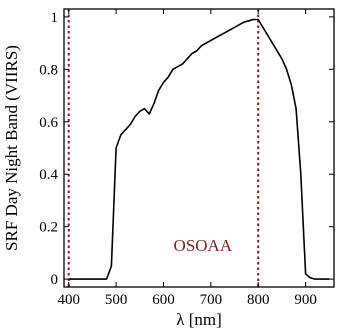 Image resolution: width=339 pixels, height=329 pixels. What do you see at coordinates (48, 123) in the screenshot?
I see `y-tick-label-0.6: 0.6` at bounding box center [48, 123].